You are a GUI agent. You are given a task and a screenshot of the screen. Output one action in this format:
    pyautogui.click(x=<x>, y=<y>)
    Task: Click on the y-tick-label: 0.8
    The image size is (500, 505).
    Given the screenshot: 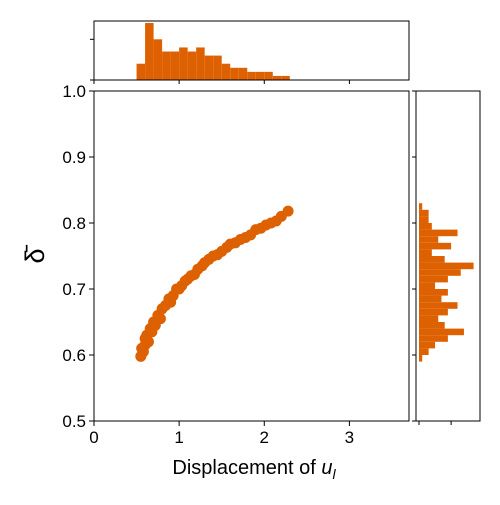 What is the action you would take?
    pyautogui.click(x=74, y=223)
    